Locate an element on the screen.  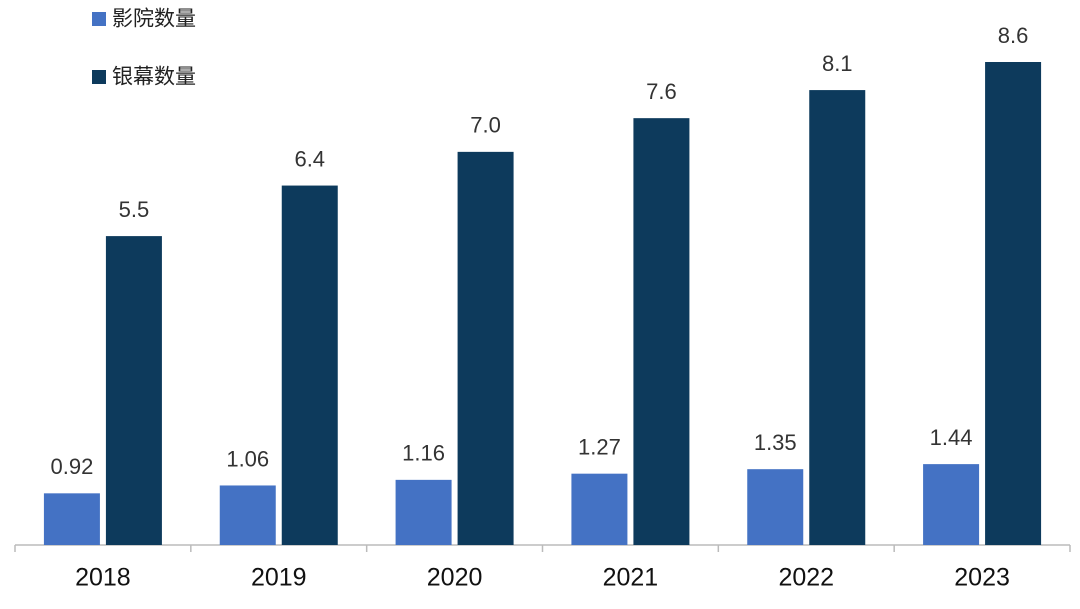
x-tick-label: 2020 is located at coordinates (455, 578).